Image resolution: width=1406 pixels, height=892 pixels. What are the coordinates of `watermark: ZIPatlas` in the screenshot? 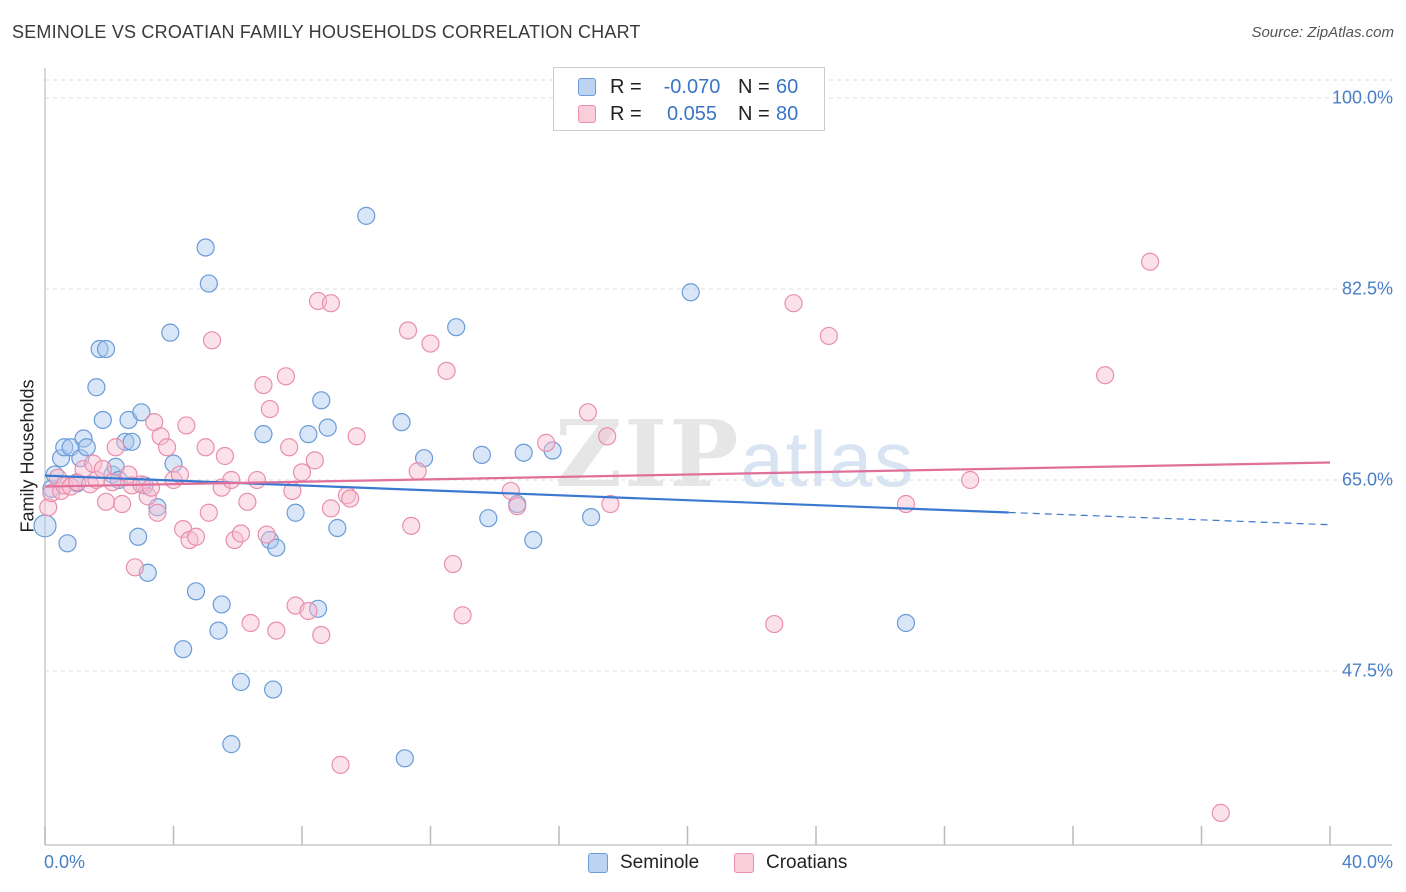 It's located at (735, 454).